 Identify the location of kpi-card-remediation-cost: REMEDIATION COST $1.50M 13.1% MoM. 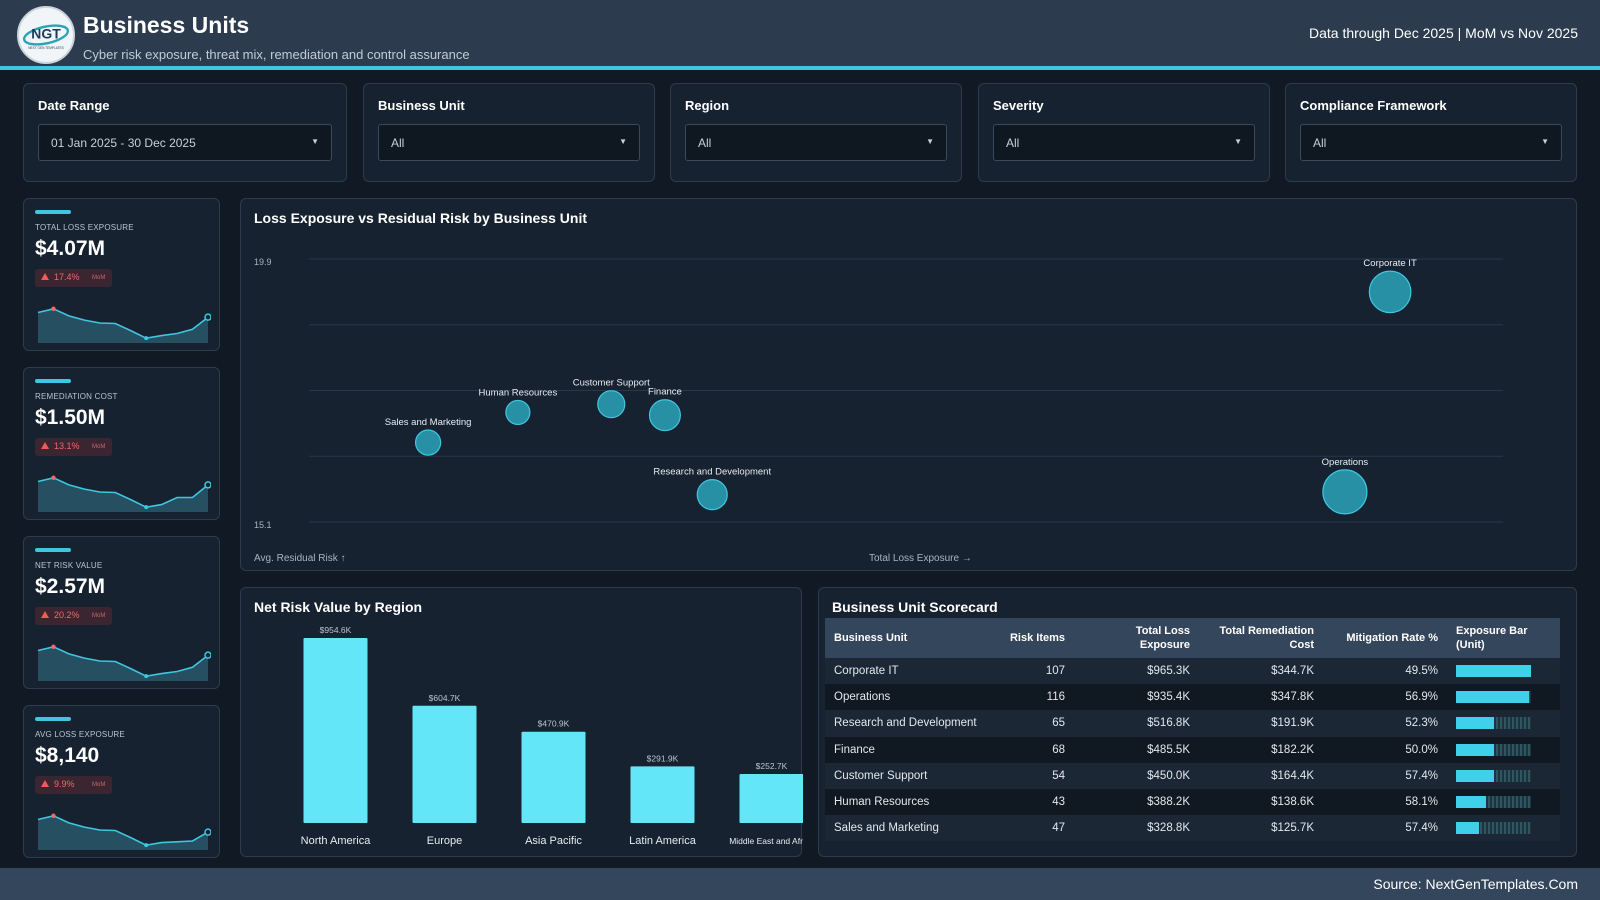
(121, 443).